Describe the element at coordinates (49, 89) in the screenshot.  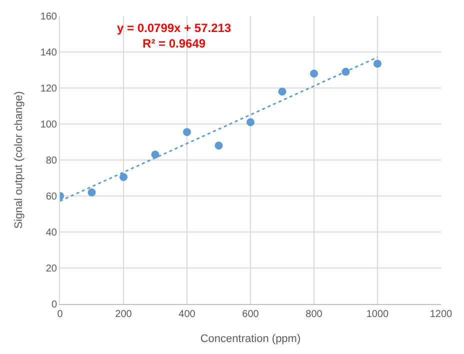
I see `y-tick-label: 120` at that location.